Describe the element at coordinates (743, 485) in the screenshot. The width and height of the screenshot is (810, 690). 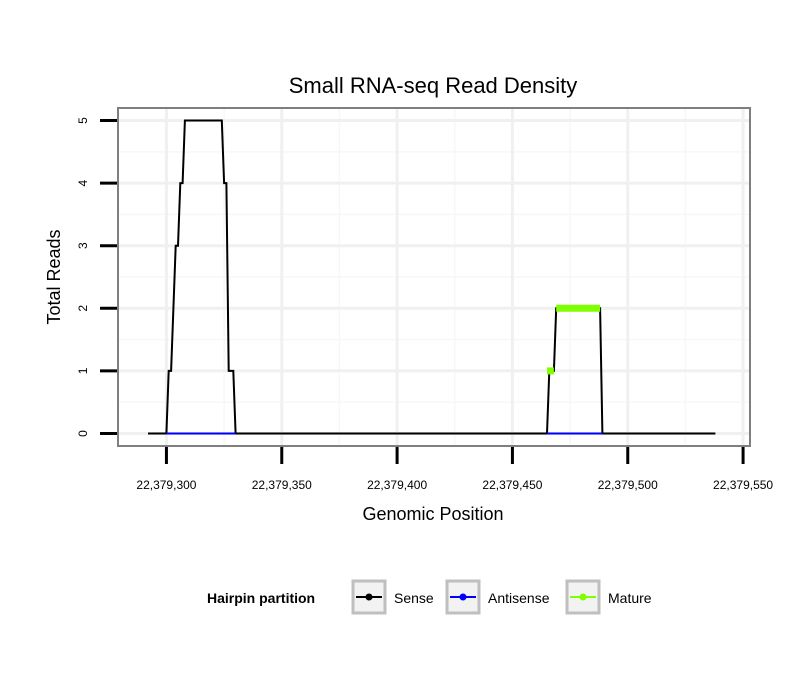
I see `x-tick-label: 22,379,550` at that location.